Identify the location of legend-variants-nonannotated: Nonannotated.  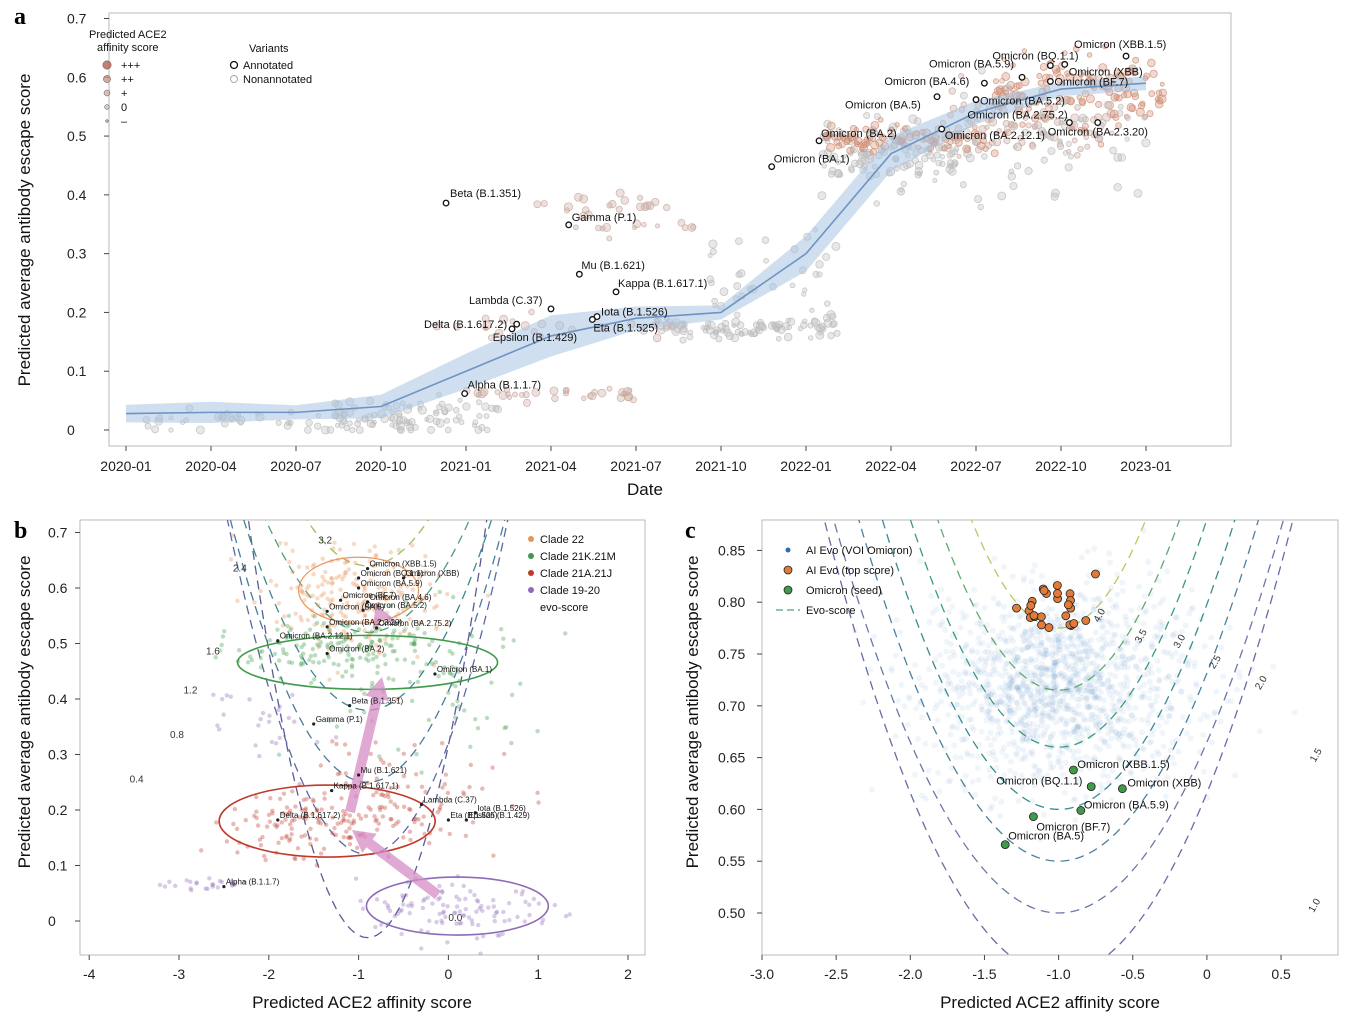
(277, 80).